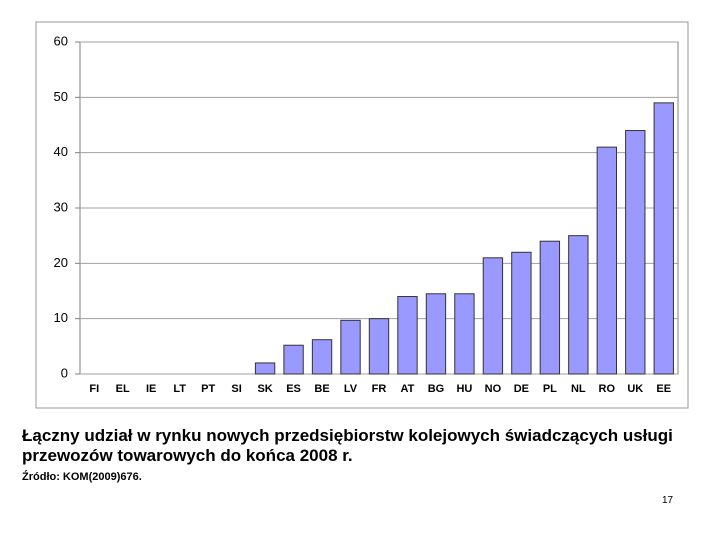  What do you see at coordinates (61, 151) in the screenshot?
I see `y-tick-label: 40` at bounding box center [61, 151].